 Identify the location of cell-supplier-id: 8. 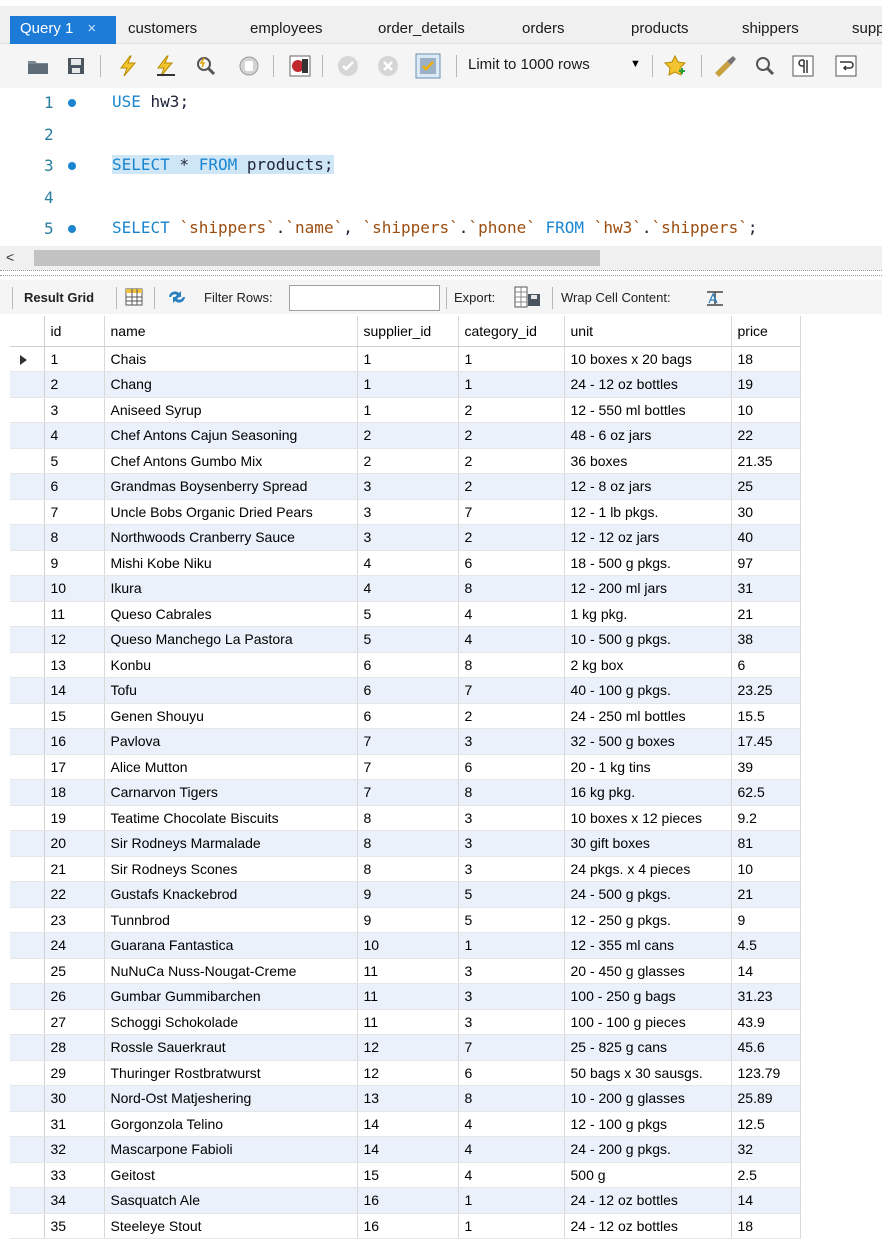
(408, 869).